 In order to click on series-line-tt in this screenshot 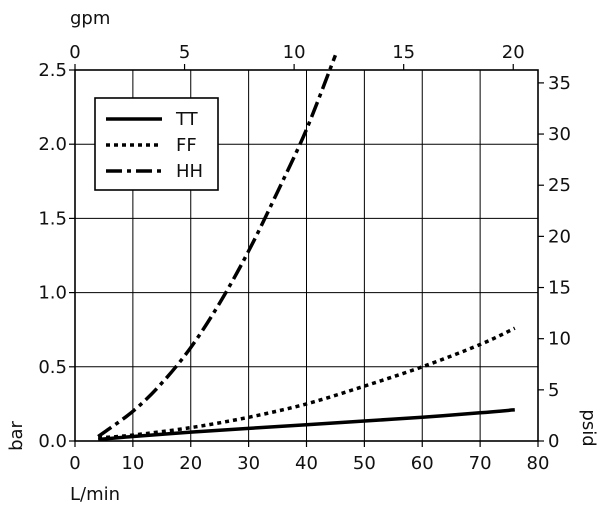, I will do `click(306, 425)`.